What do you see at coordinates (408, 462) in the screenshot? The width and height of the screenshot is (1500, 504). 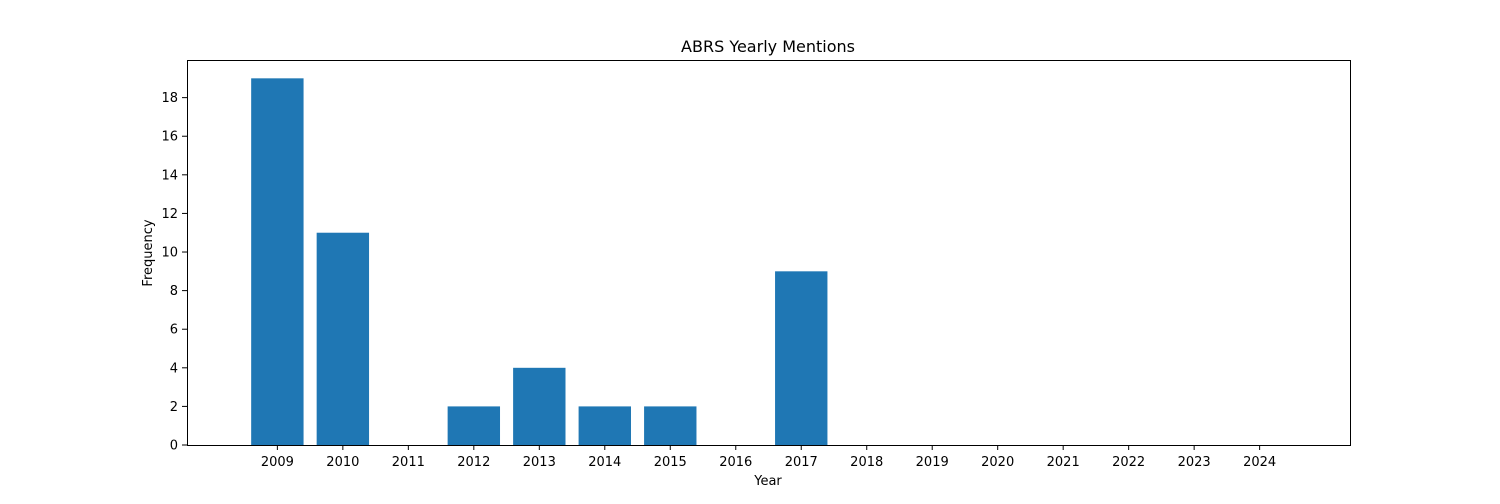 I see `x-tick-label-2011: 2011` at bounding box center [408, 462].